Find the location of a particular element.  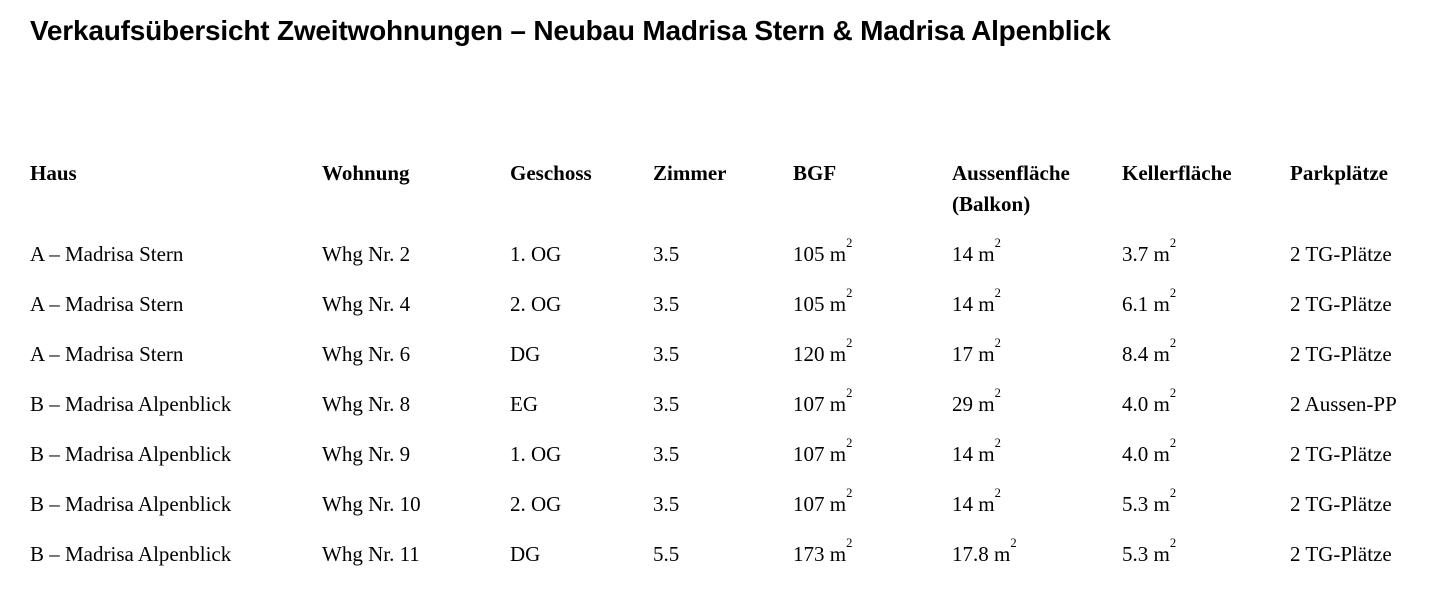

table-cell-bgf: 120 m2 is located at coordinates (823, 351).